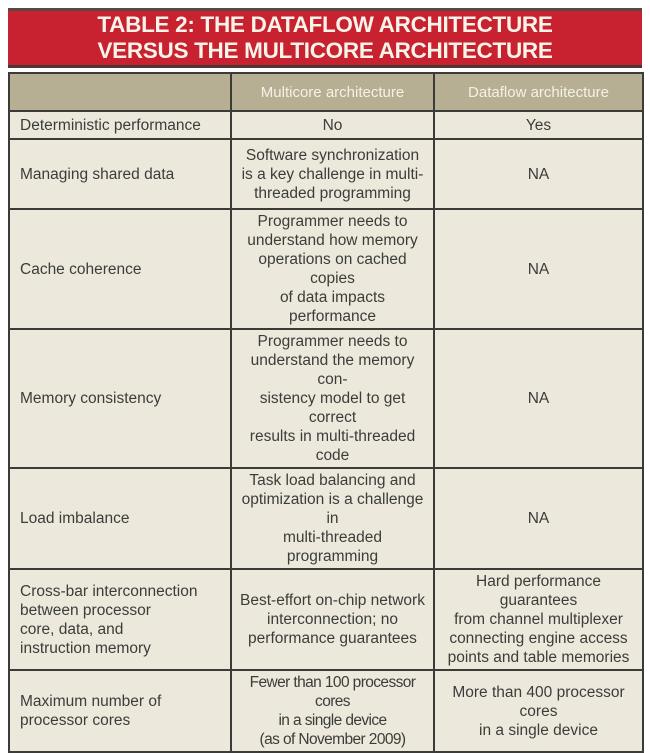 Image resolution: width=650 pixels, height=753 pixels. What do you see at coordinates (332, 92) in the screenshot?
I see `column-header-multicore: Multicore architecture` at bounding box center [332, 92].